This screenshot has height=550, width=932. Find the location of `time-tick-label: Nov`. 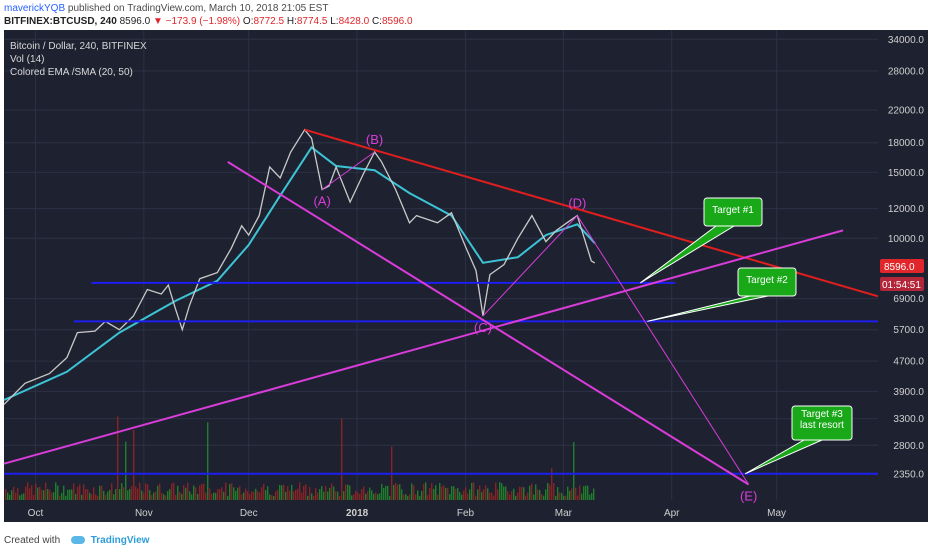

time-tick-label: Nov is located at coordinates (144, 513).